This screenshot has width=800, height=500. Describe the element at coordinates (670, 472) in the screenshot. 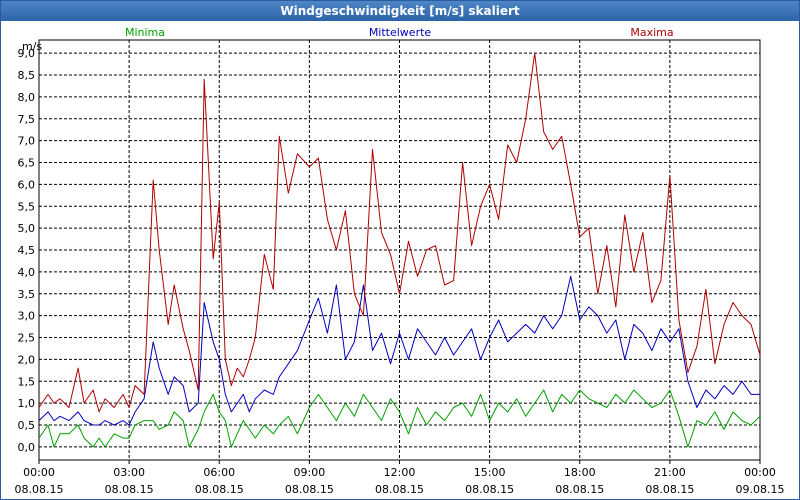

I see `x-tick-time: 21:00` at that location.